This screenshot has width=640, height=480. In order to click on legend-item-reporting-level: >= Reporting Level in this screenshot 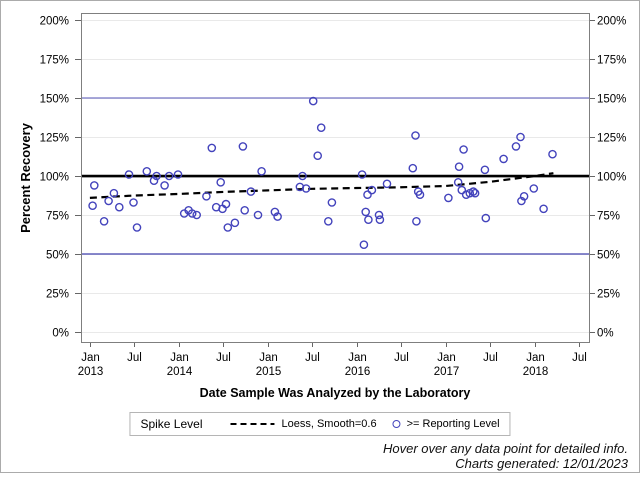, I will do `click(446, 424)`.